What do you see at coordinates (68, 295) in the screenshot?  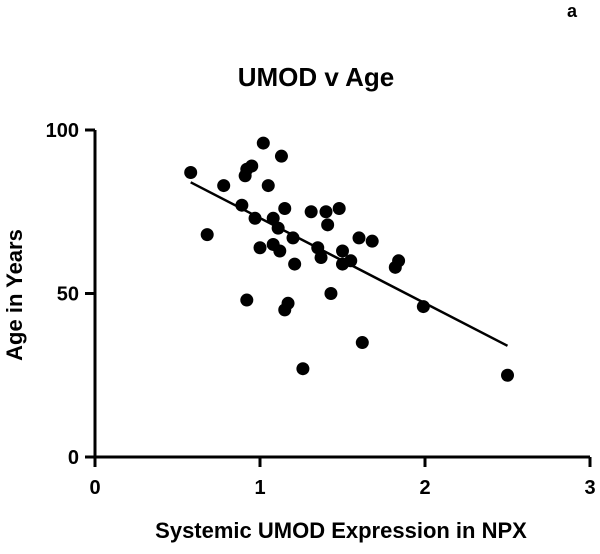 I see `y-tick-label: 50` at bounding box center [68, 295].